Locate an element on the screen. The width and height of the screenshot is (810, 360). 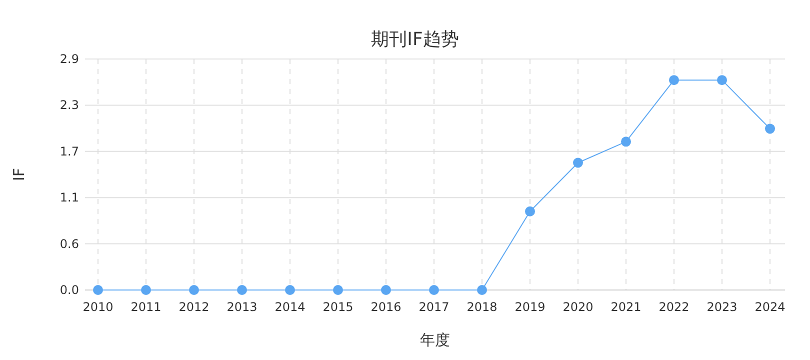
y-tick-label: 2.9 is located at coordinates (69, 59).